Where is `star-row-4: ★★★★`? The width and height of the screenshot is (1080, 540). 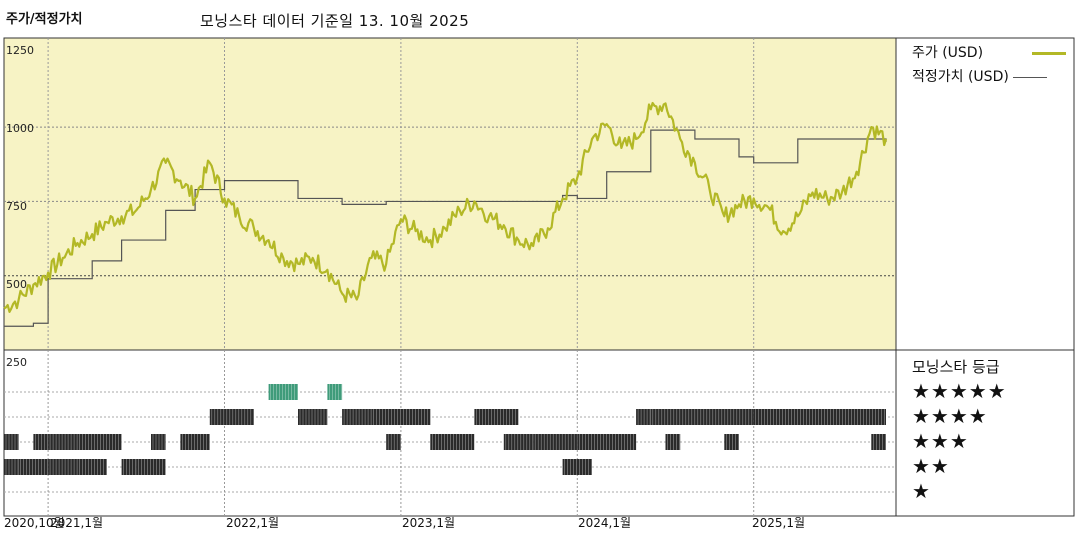
star-row-4: ★★★★ is located at coordinates (950, 416).